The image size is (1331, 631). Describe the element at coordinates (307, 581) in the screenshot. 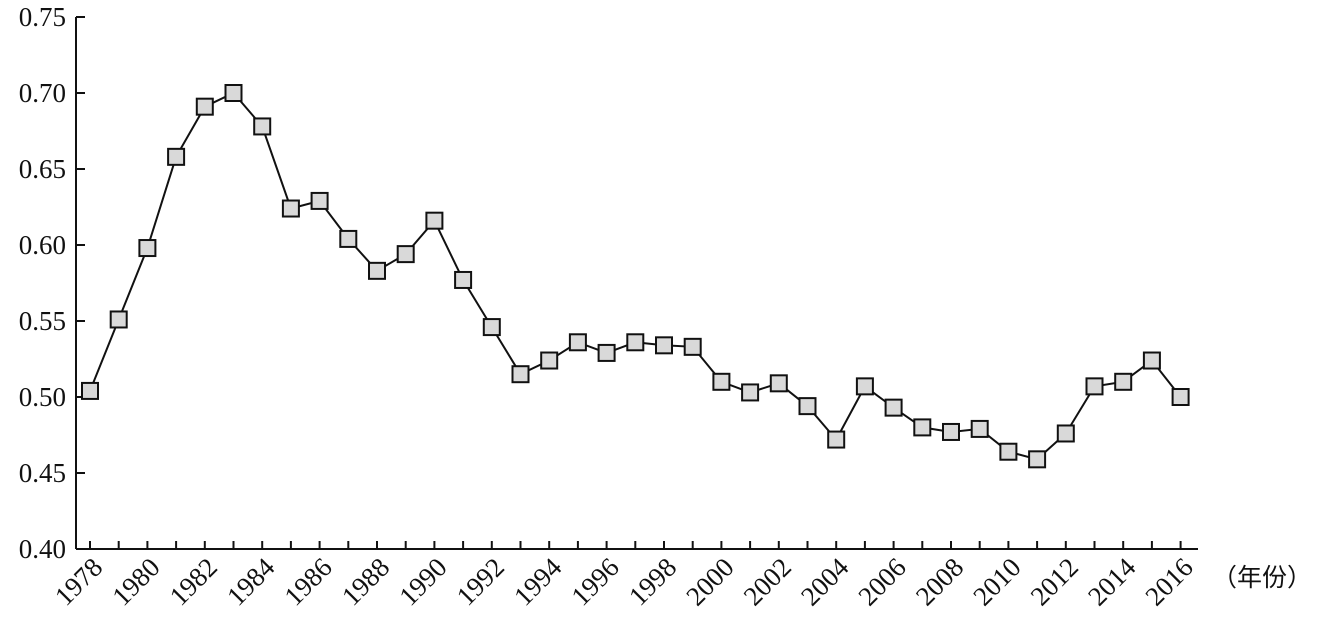

I see `x-tick-label: 1986` at that location.